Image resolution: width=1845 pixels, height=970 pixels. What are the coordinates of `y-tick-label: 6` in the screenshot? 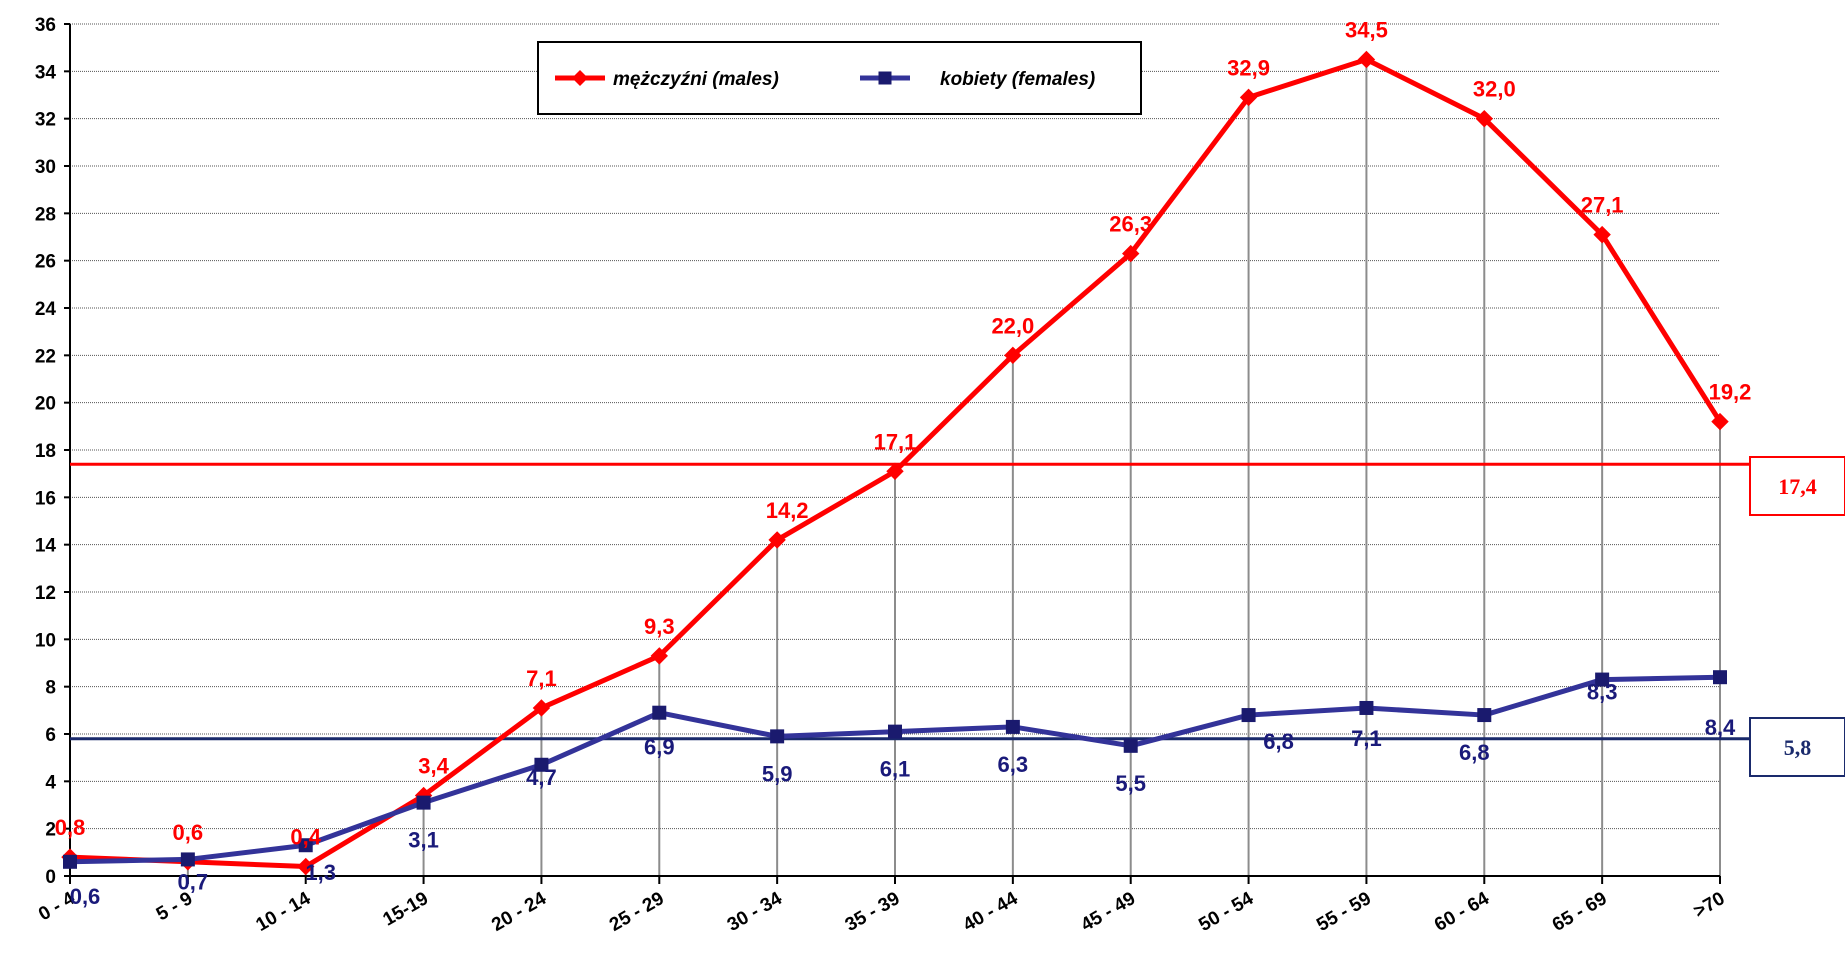 It's located at (50, 735).